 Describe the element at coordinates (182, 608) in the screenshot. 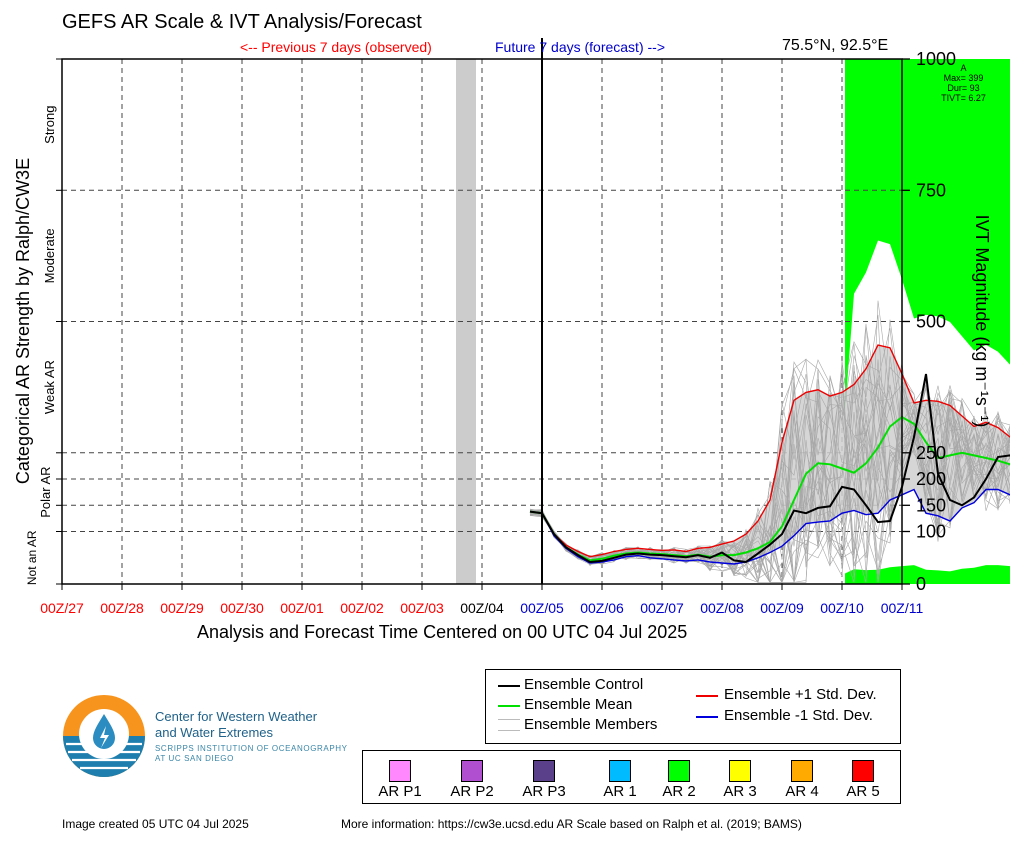

I see `x-tick-label: 00Z/29` at that location.